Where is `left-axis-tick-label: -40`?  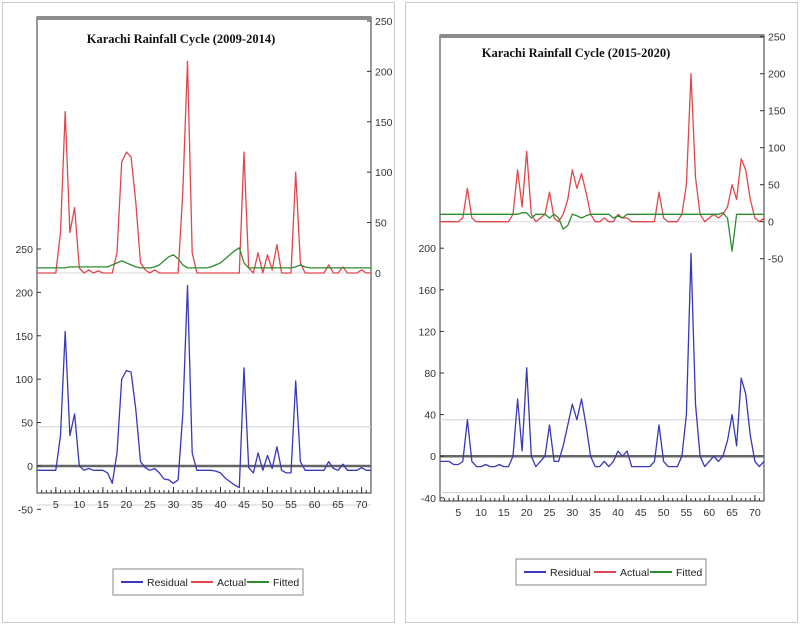
left-axis-tick-label: -40 is located at coordinates (428, 499).